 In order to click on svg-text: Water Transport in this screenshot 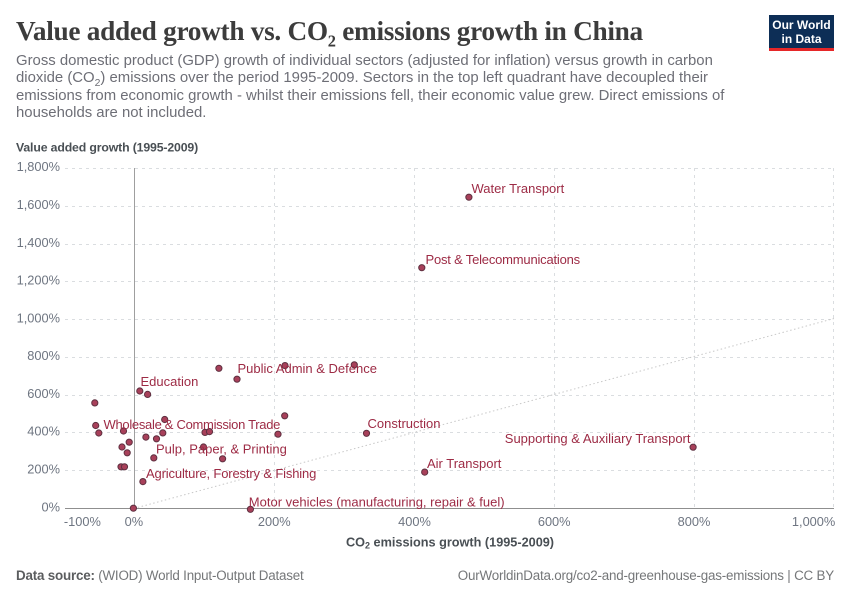, I will do `click(518, 188)`.